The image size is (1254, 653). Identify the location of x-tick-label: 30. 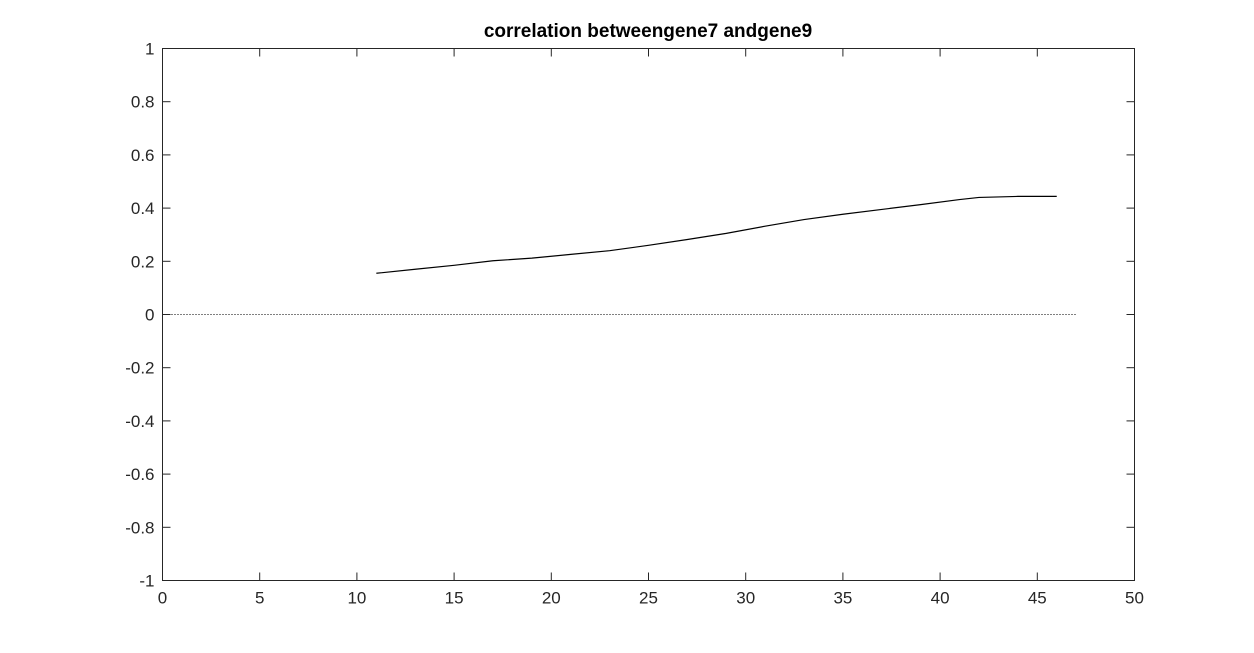
(745, 598).